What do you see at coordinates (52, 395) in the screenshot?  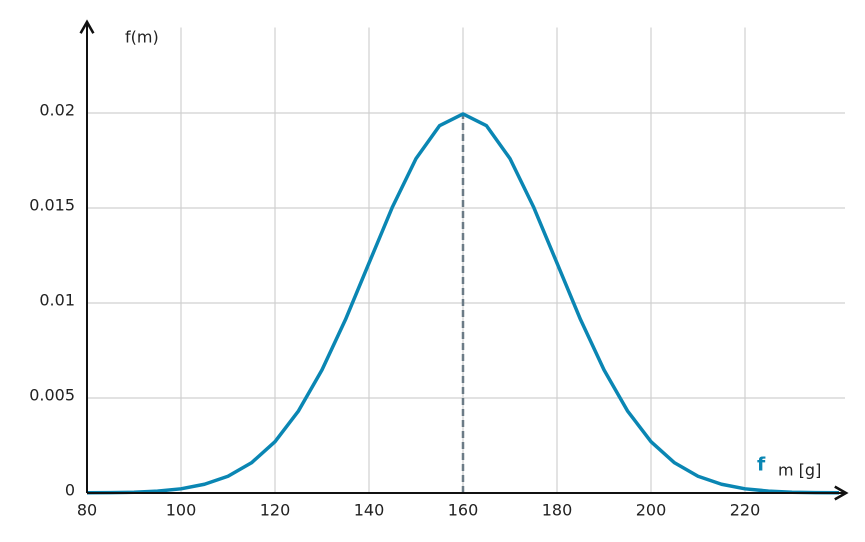 I see `y-tick-label: 0.005` at bounding box center [52, 395].